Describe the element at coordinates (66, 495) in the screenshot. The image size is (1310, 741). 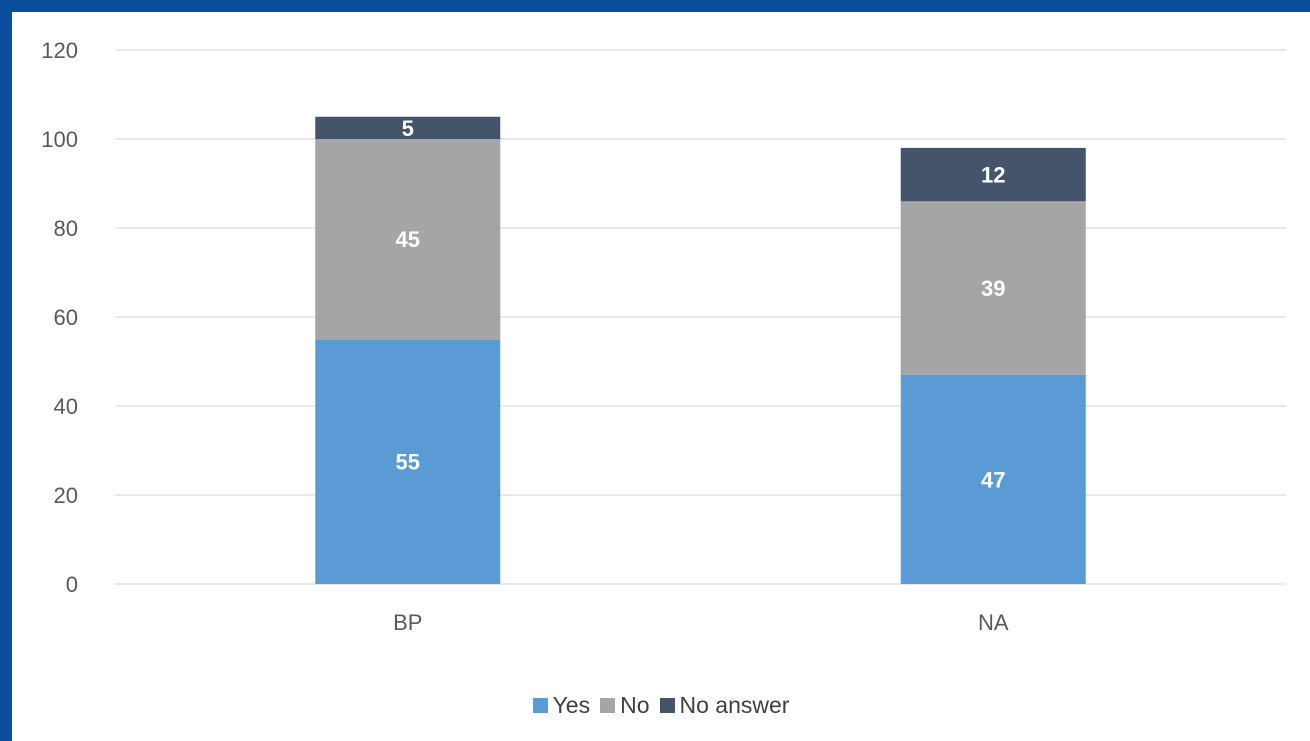
I see `y-tick-label: 20` at that location.